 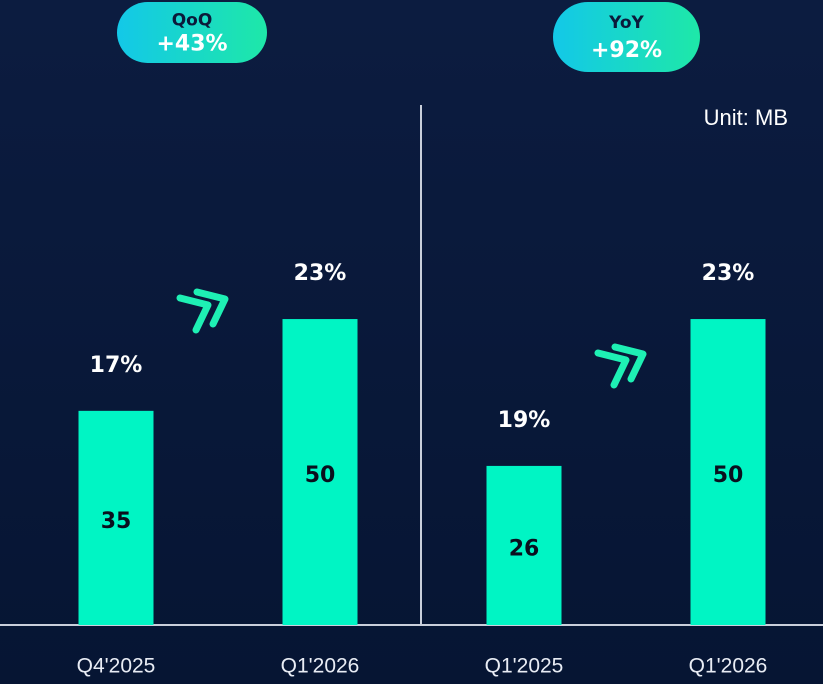 What do you see at coordinates (746, 117) in the screenshot?
I see `unit-label: Unit: MB` at bounding box center [746, 117].